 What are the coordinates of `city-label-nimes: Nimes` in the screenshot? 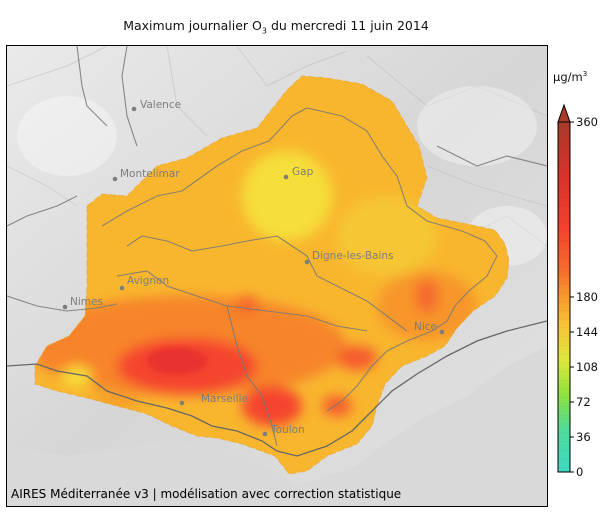 It's located at (86, 302).